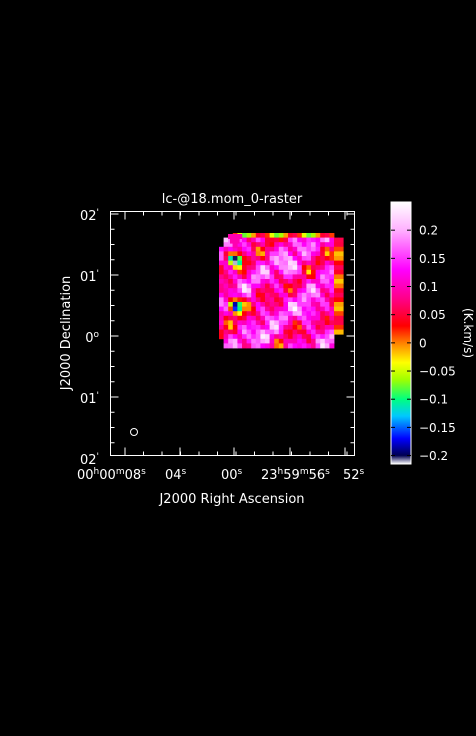  What do you see at coordinates (231, 499) in the screenshot?
I see `x-axis-label: J2000 Right Ascension` at bounding box center [231, 499].